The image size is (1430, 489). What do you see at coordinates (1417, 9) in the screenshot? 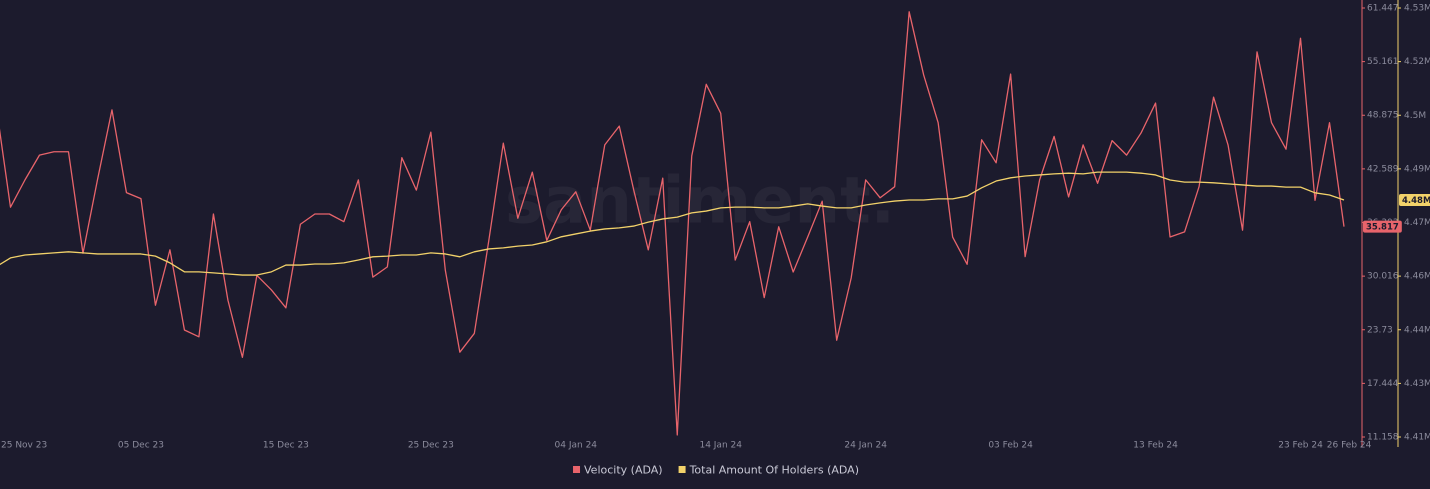
I see `y2-tick-label: 4.53M` at bounding box center [1417, 9].